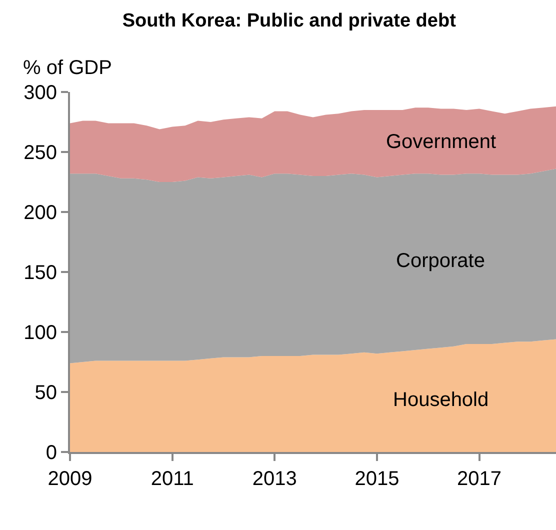 The width and height of the screenshot is (556, 530). Describe the element at coordinates (40, 273) in the screenshot. I see `y-tick-label: 150` at that location.